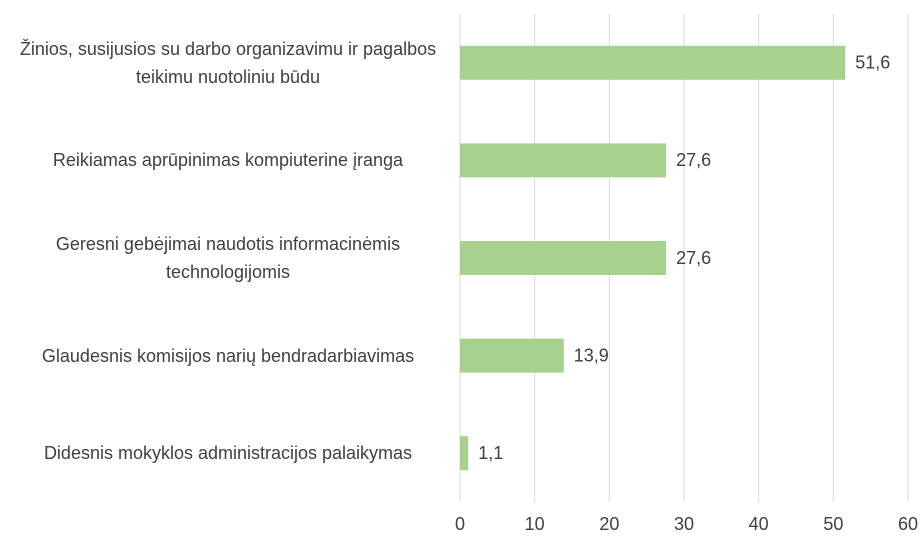 The image size is (924, 541). What do you see at coordinates (535, 524) in the screenshot?
I see `x-tick-label: 10` at bounding box center [535, 524].